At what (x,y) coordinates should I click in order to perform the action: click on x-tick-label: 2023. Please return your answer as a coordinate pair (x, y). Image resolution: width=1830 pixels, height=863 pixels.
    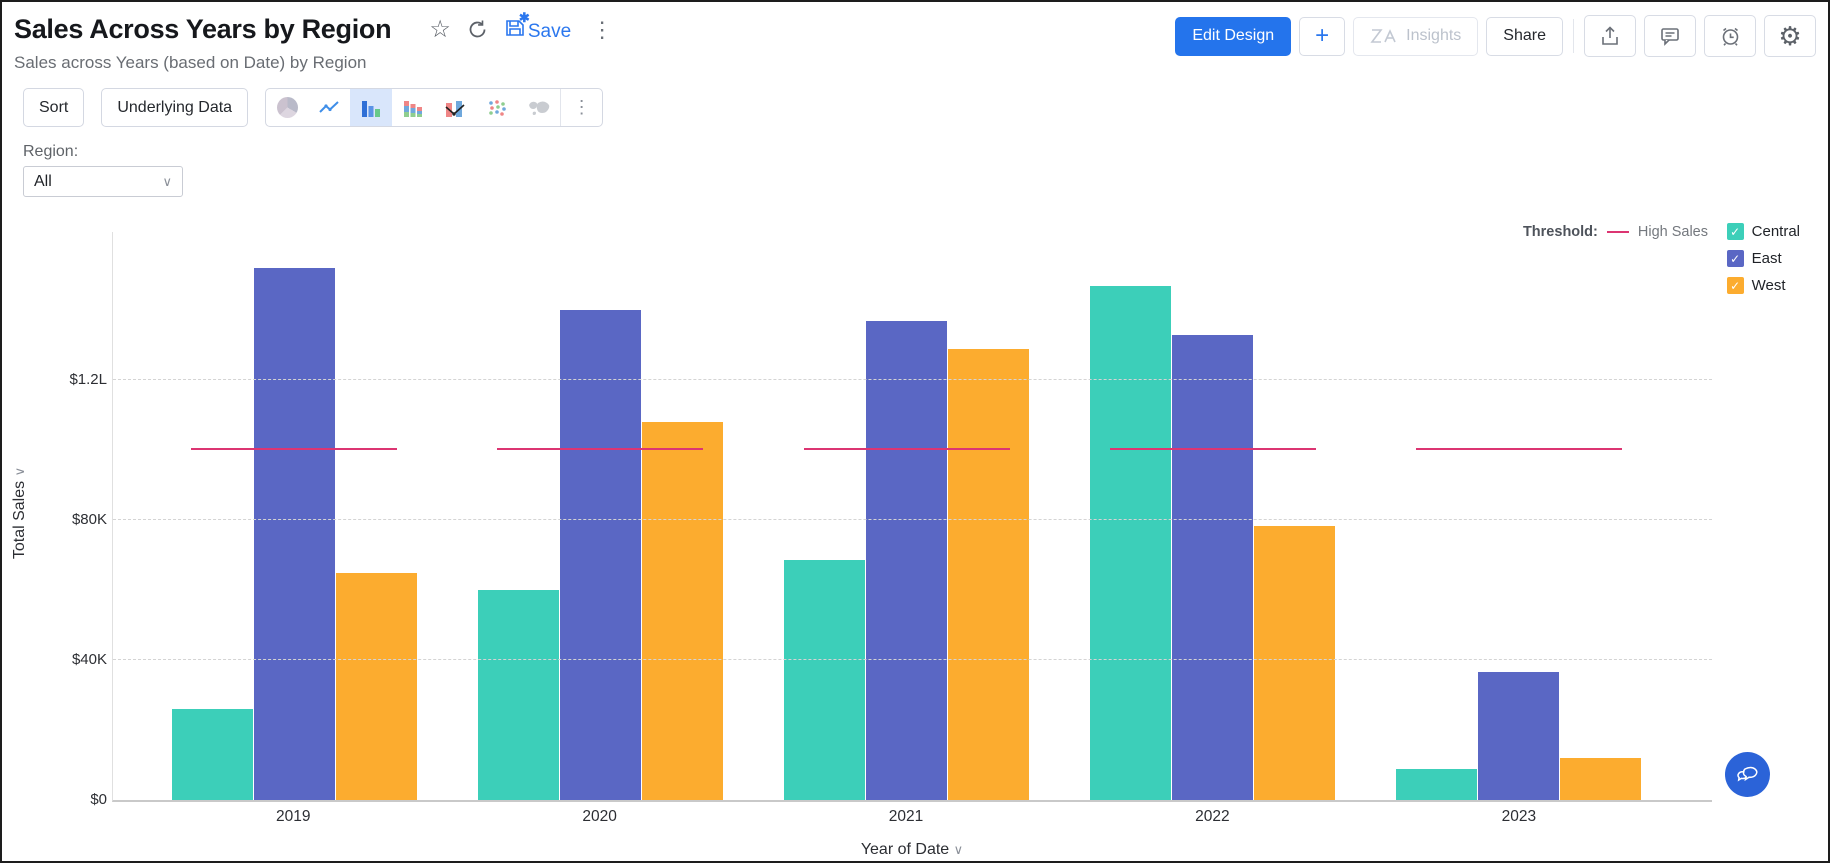
    Looking at the image, I should click on (1519, 816).